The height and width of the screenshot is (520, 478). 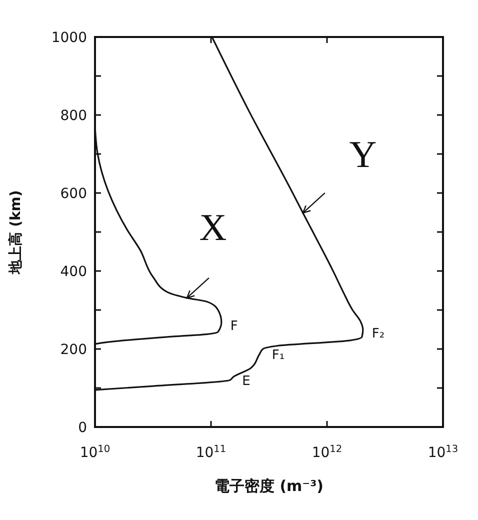 What do you see at coordinates (213, 227) in the screenshot?
I see `legend-label: X` at bounding box center [213, 227].